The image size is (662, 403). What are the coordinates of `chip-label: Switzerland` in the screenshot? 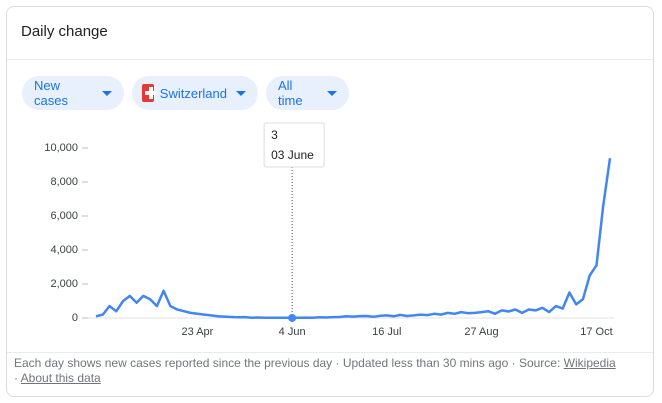 It's located at (193, 93).